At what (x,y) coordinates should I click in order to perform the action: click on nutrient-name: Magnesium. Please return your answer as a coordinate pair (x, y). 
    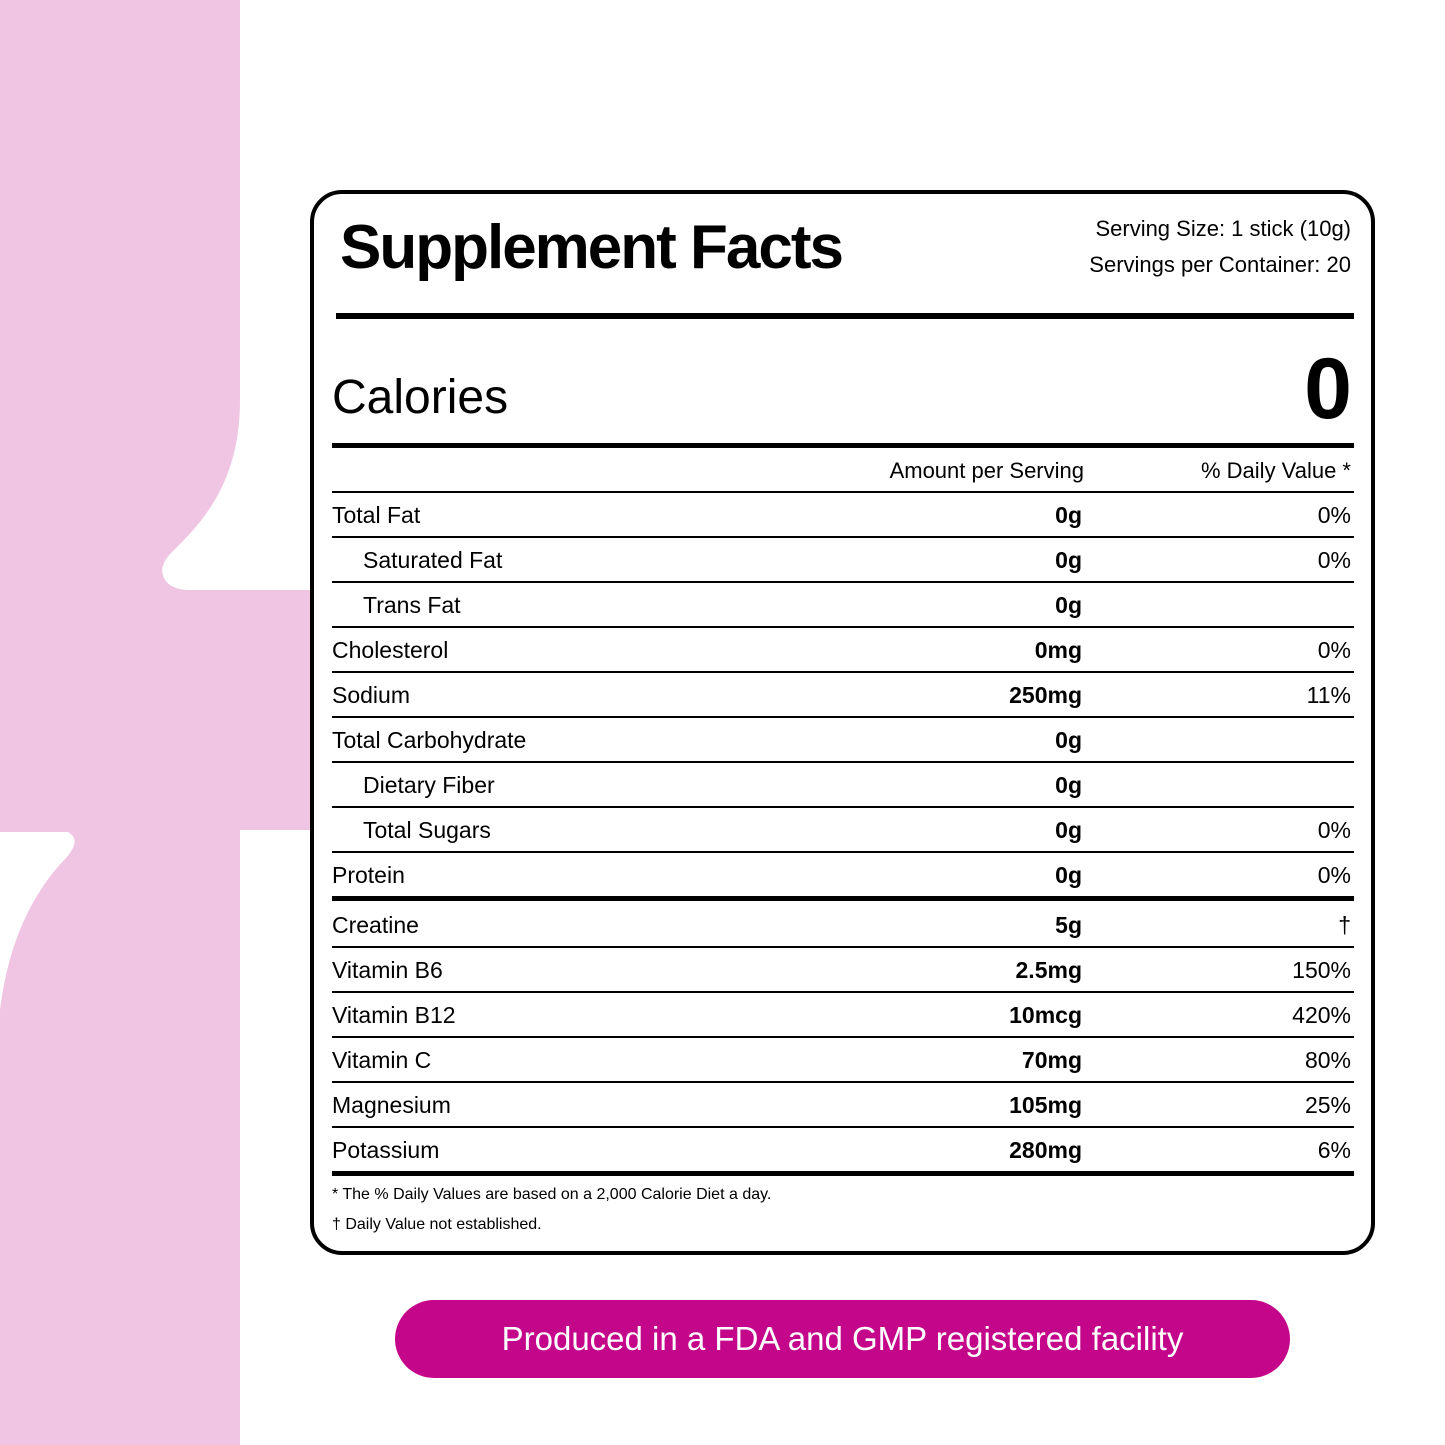
    Looking at the image, I should click on (391, 1105).